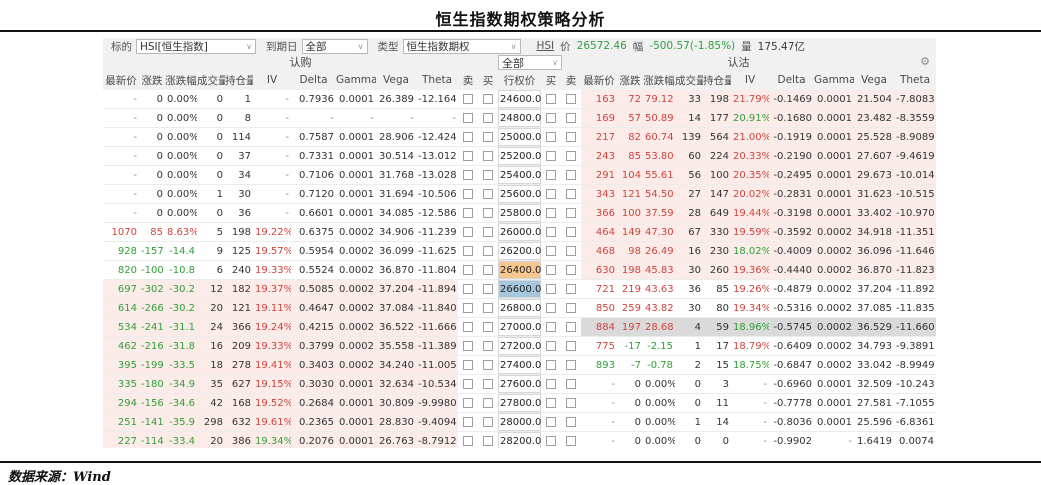 The width and height of the screenshot is (1041, 485). What do you see at coordinates (196, 46) in the screenshot?
I see `target-select: HSI[恒生指数] ∨` at bounding box center [196, 46].